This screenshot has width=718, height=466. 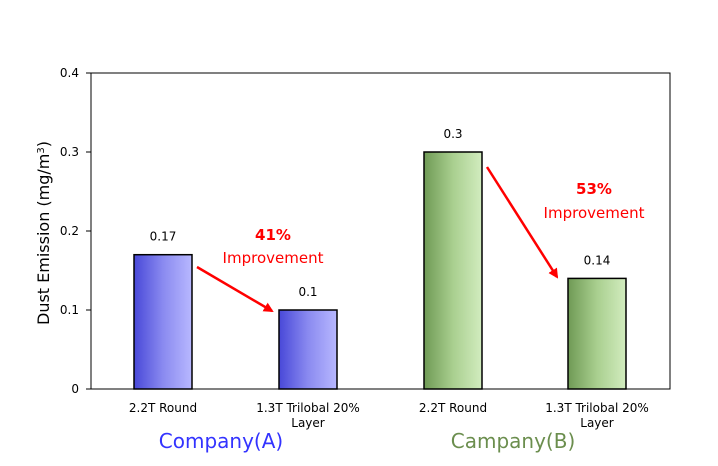 I want to click on bar-value-label: 0.1, so click(x=307, y=292).